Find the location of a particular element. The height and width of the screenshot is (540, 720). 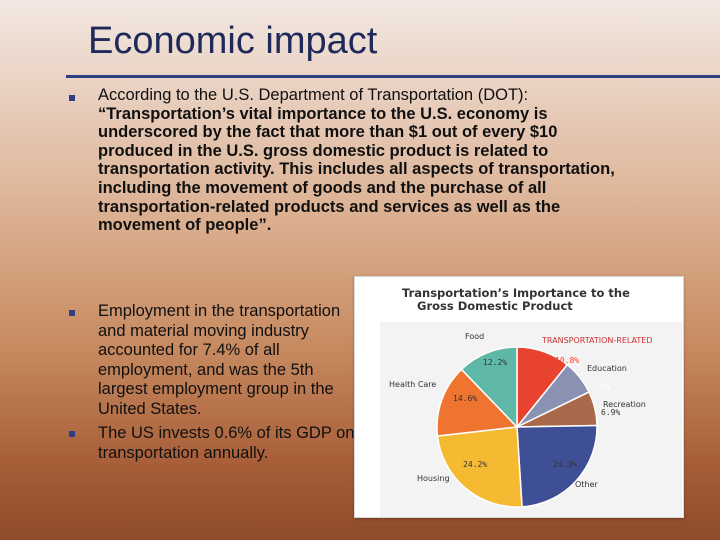

pie-slice-other is located at coordinates (557, 466).